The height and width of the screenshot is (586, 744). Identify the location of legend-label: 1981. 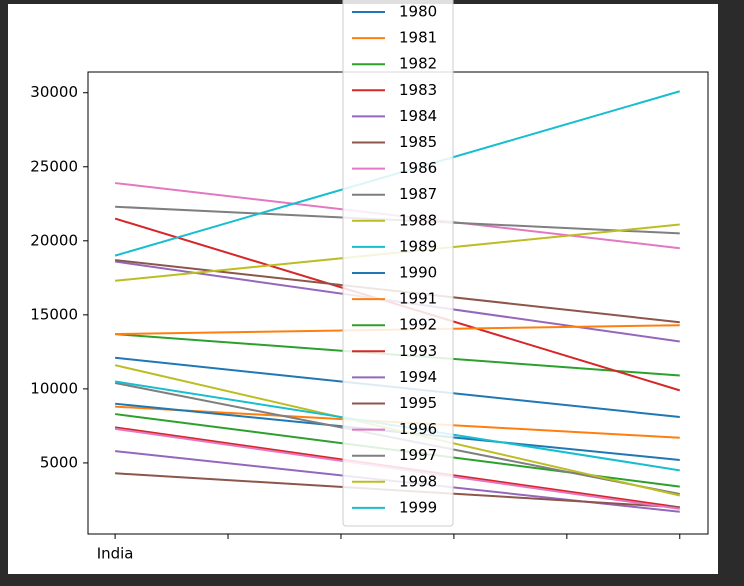
(418, 38).